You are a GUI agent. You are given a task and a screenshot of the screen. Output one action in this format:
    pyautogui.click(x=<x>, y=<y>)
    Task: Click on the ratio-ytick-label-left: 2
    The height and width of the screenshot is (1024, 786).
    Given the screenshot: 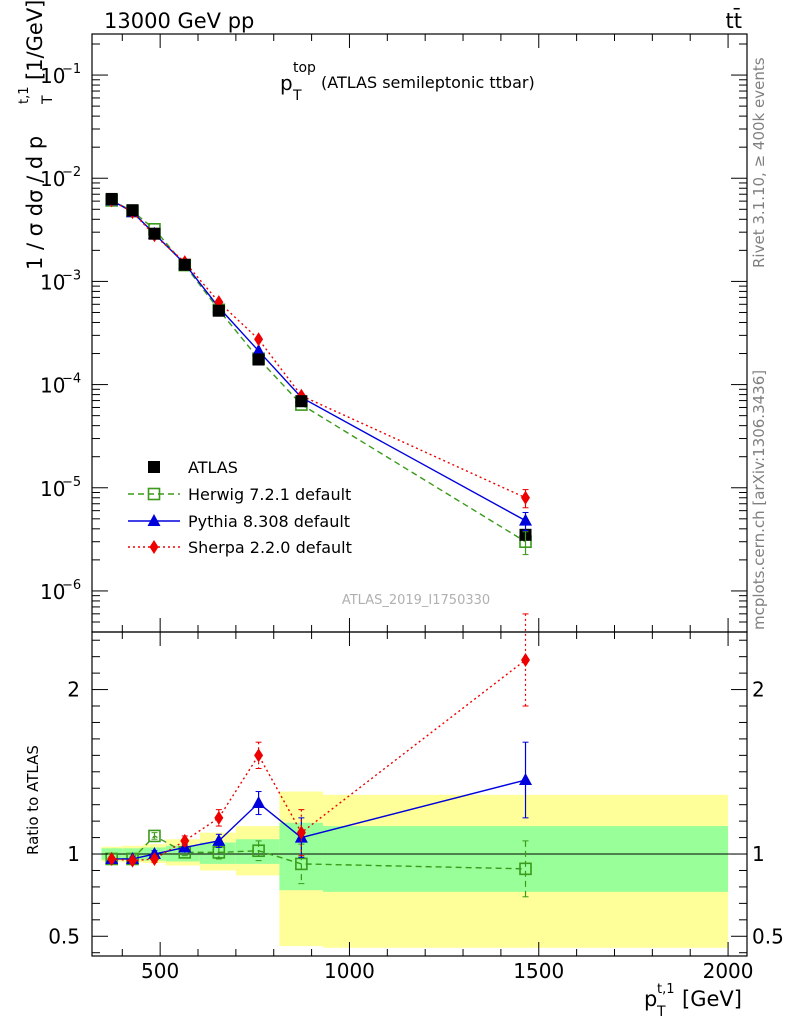 What is the action you would take?
    pyautogui.click(x=73, y=690)
    